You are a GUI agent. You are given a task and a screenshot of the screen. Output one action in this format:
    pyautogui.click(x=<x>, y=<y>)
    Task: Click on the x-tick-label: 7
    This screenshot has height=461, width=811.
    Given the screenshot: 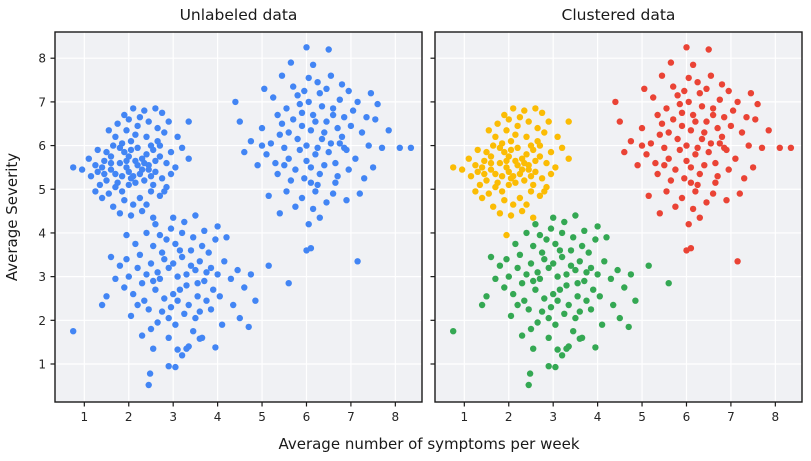 What is the action you would take?
    pyautogui.click(x=731, y=417)
    